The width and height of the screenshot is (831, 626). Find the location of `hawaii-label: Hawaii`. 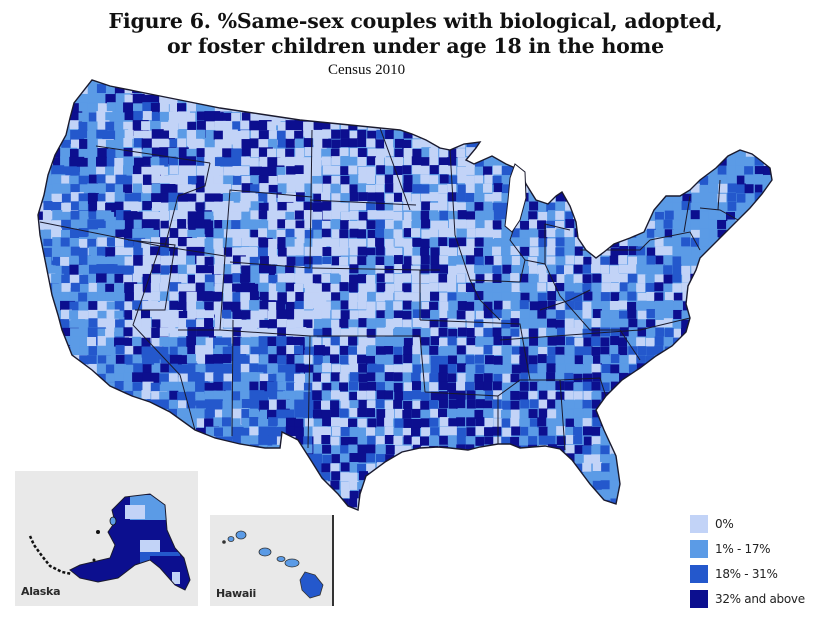

hawaii-label: Hawaii is located at coordinates (236, 593).